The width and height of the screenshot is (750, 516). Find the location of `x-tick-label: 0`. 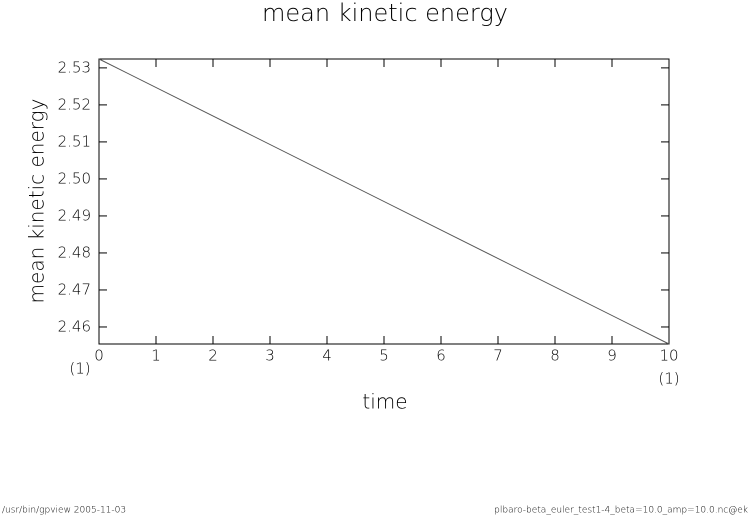

x-tick-label: 0 is located at coordinates (99, 356).